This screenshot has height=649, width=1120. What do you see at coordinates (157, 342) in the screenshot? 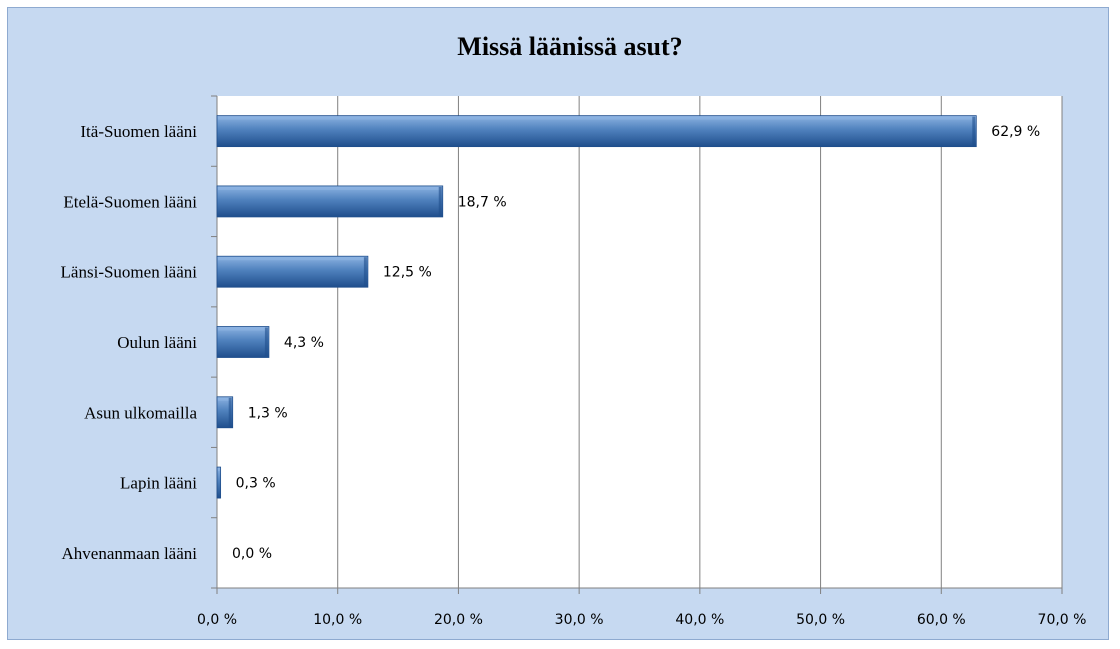
I see `category-label: Oulun lääni` at bounding box center [157, 342].